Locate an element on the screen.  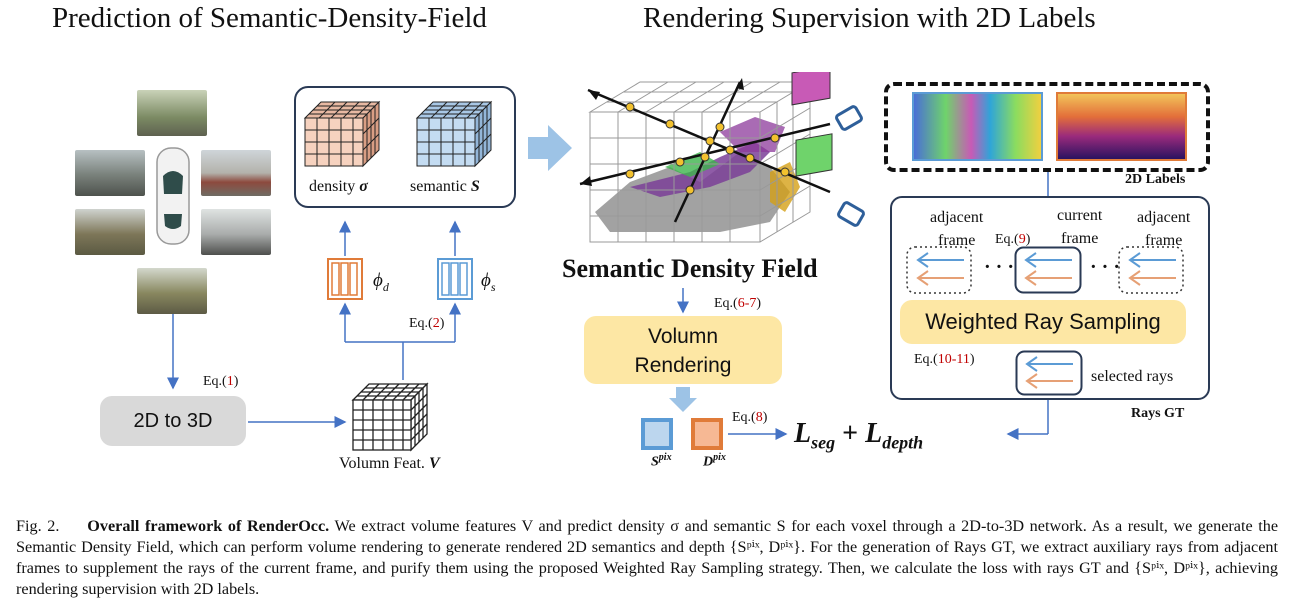
rays-gt-label: Rays GT is located at coordinates (1158, 413).